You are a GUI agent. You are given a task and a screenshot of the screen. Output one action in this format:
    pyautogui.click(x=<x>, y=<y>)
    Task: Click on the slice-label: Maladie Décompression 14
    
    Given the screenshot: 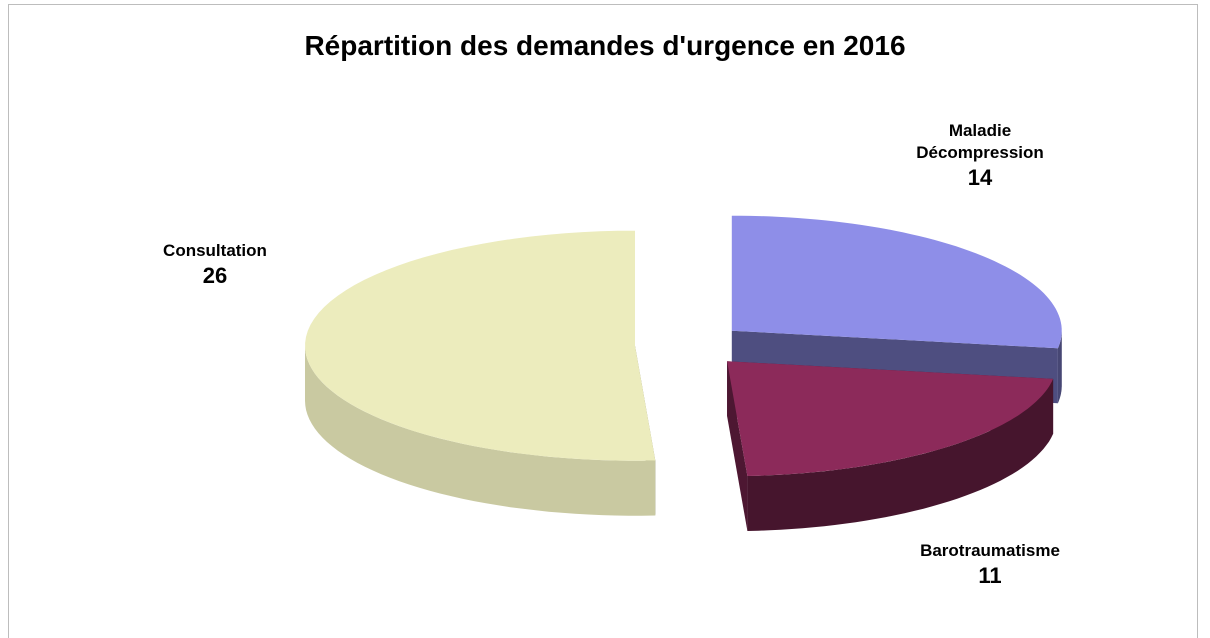 What is the action you would take?
    pyautogui.click(x=980, y=156)
    